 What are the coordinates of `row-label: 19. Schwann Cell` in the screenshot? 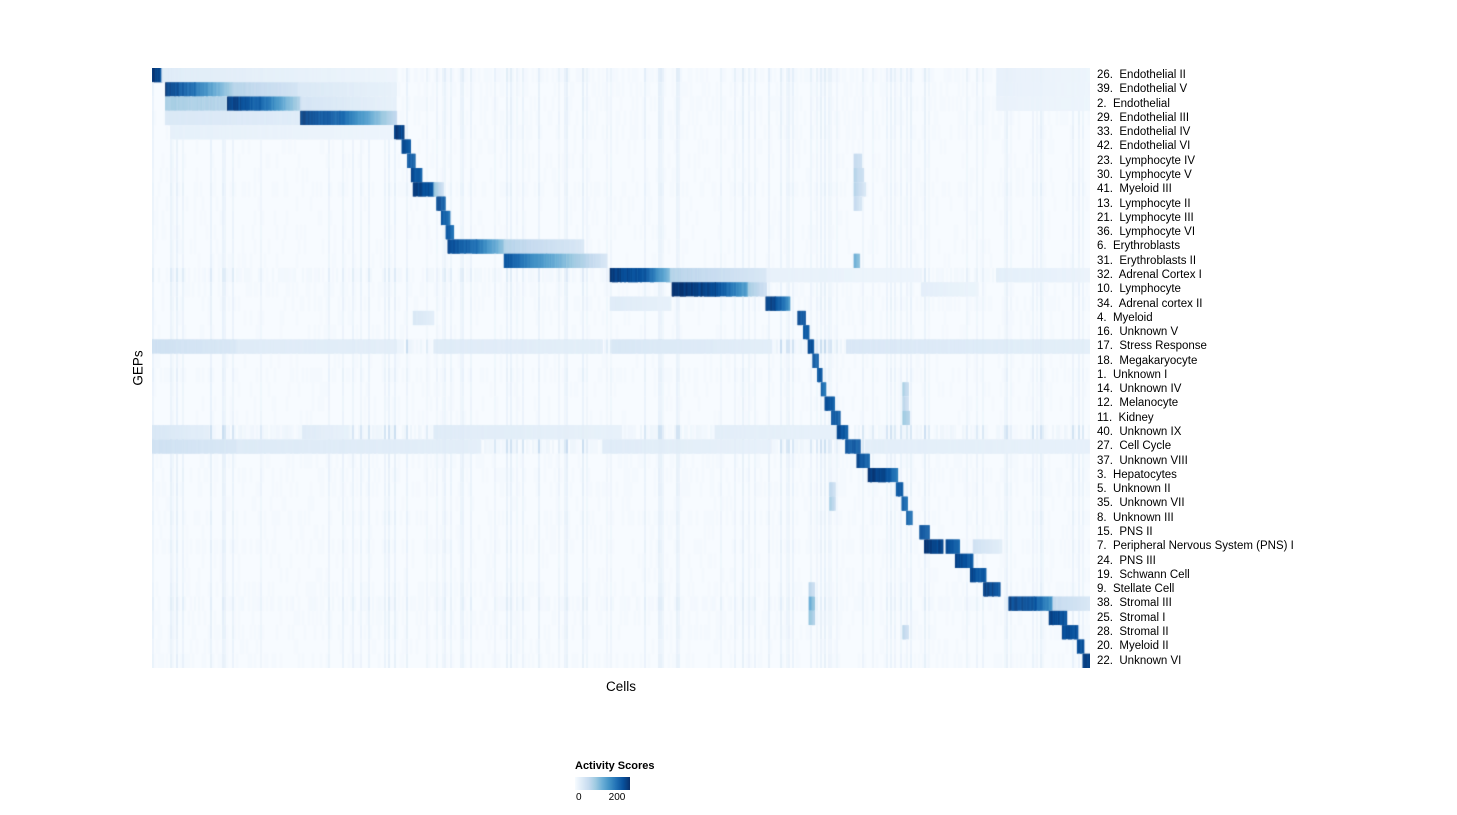 It's located at (1143, 574).